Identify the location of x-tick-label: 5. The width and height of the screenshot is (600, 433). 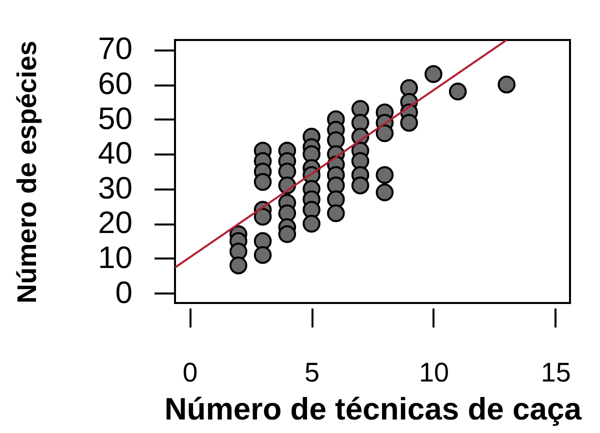
(312, 373).